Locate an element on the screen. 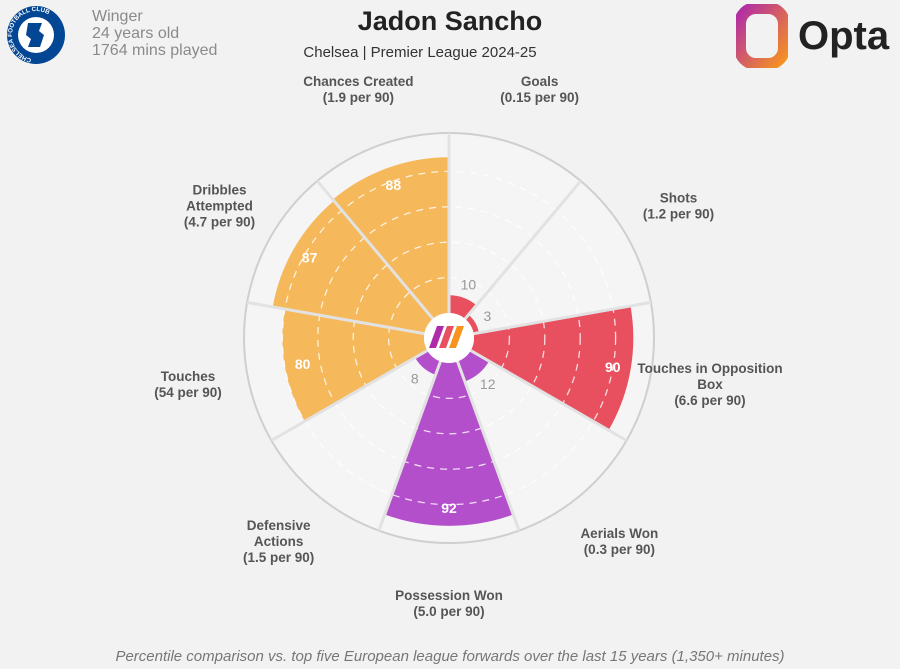  age: 24 years old is located at coordinates (136, 33).